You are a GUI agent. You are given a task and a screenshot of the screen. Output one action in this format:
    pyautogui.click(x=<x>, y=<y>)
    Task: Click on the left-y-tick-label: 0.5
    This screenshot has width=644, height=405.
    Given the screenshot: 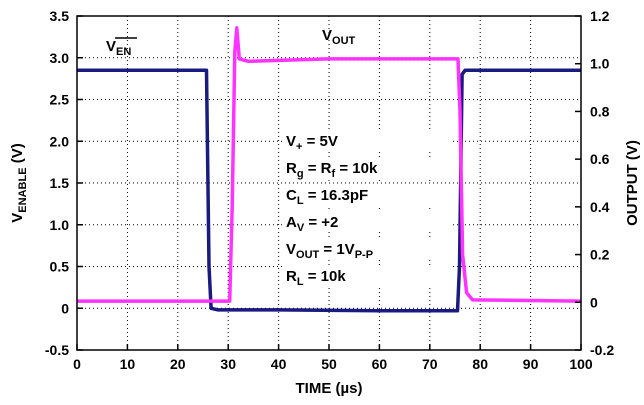 What is the action you would take?
    pyautogui.click(x=60, y=267)
    